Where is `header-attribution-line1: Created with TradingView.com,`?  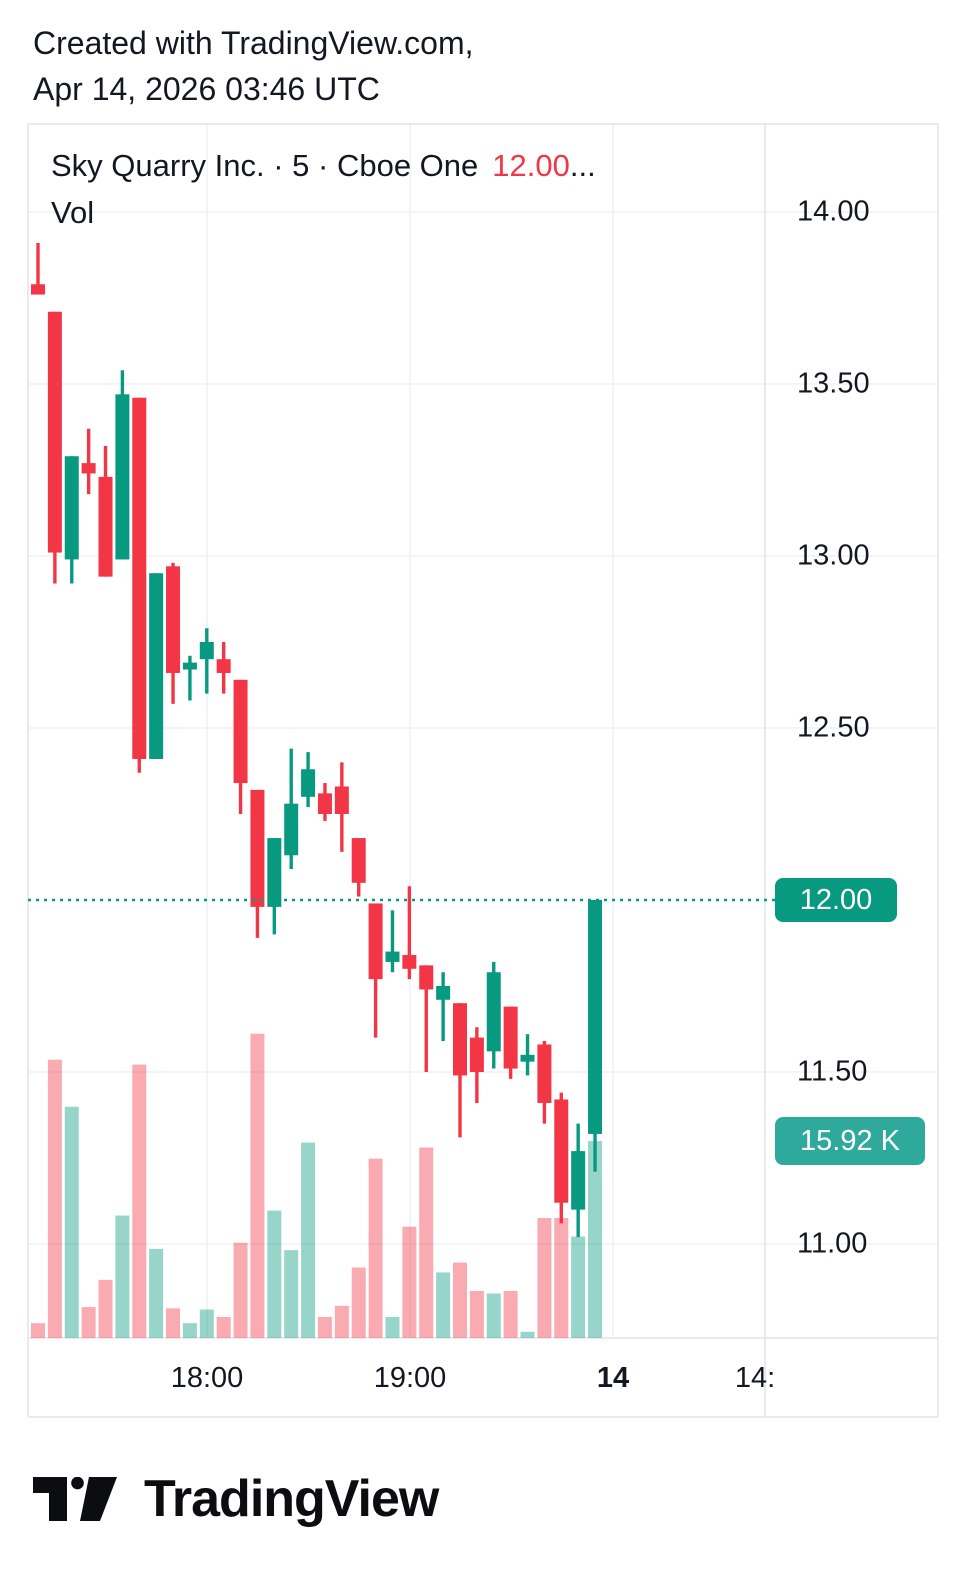
header-attribution-line1: Created with TradingView.com, is located at coordinates (253, 43).